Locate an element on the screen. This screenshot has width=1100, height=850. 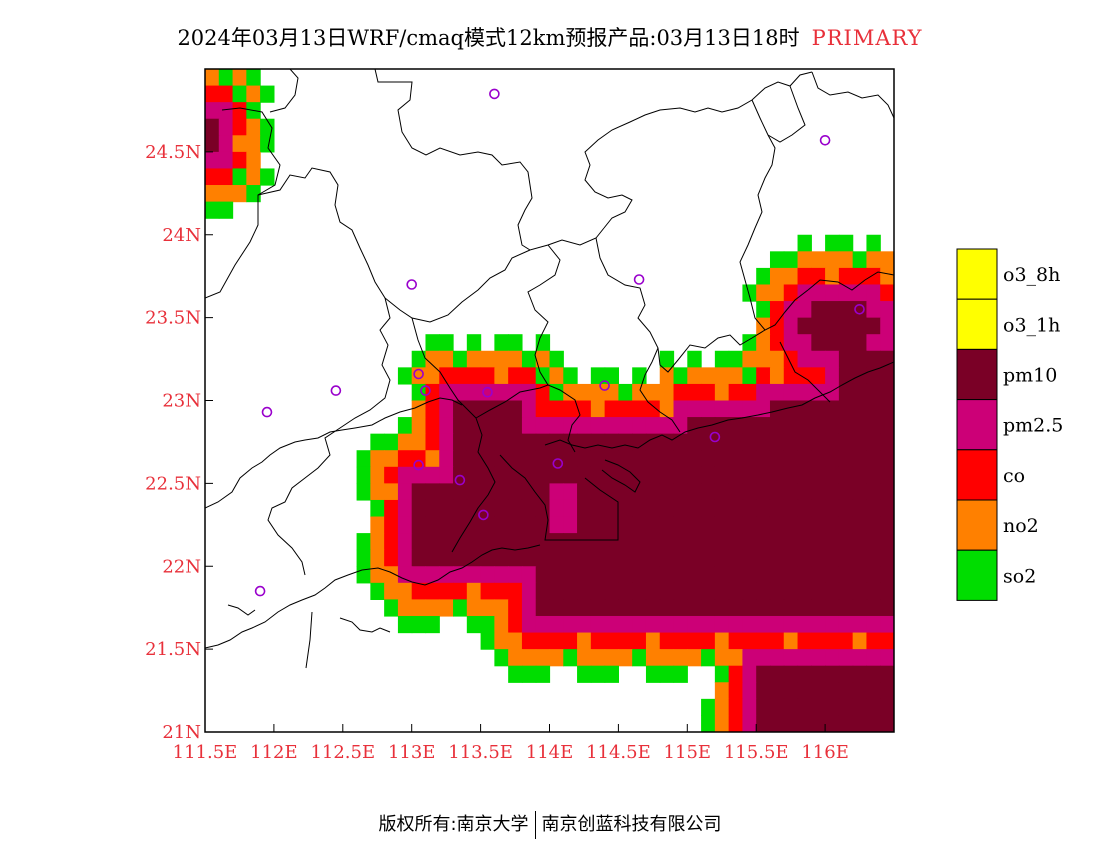
station-marker is located at coordinates (260, 591).